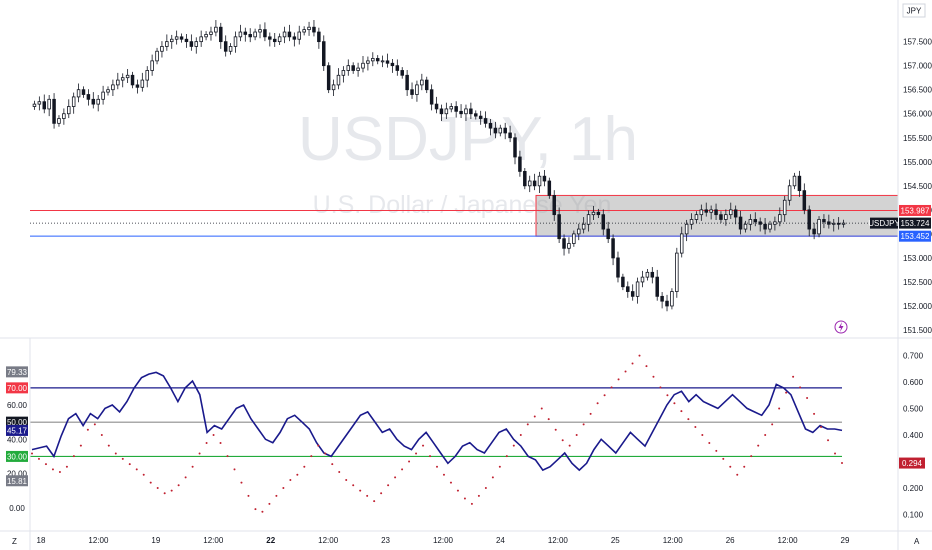  What do you see at coordinates (17, 456) in the screenshot?
I see `oscillator-tag-label: 30.00` at bounding box center [17, 456].